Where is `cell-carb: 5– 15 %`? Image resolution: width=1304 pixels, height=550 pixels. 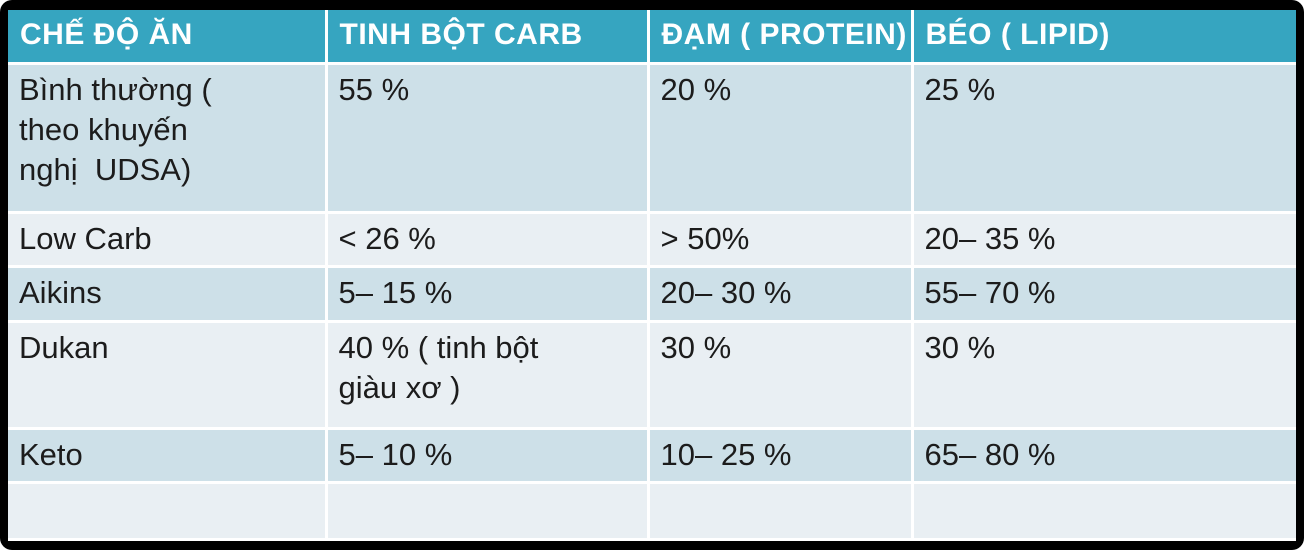
cell-carb: 5– 15 % is located at coordinates (487, 294).